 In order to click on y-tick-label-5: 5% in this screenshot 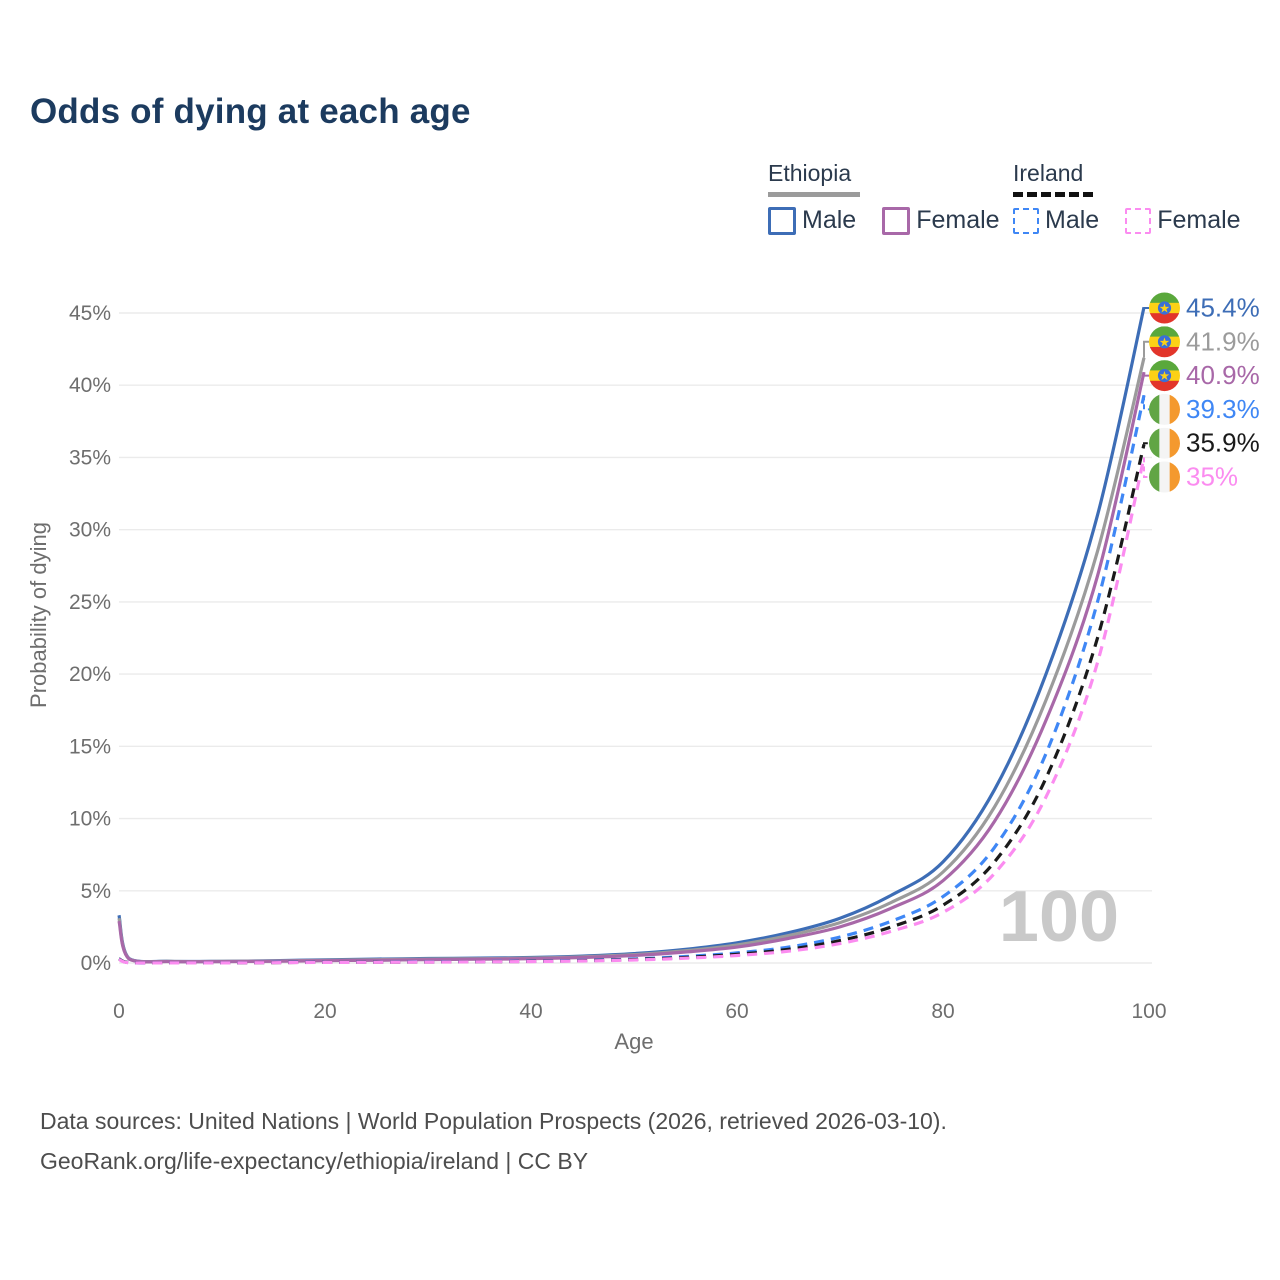, I will do `click(96, 891)`.